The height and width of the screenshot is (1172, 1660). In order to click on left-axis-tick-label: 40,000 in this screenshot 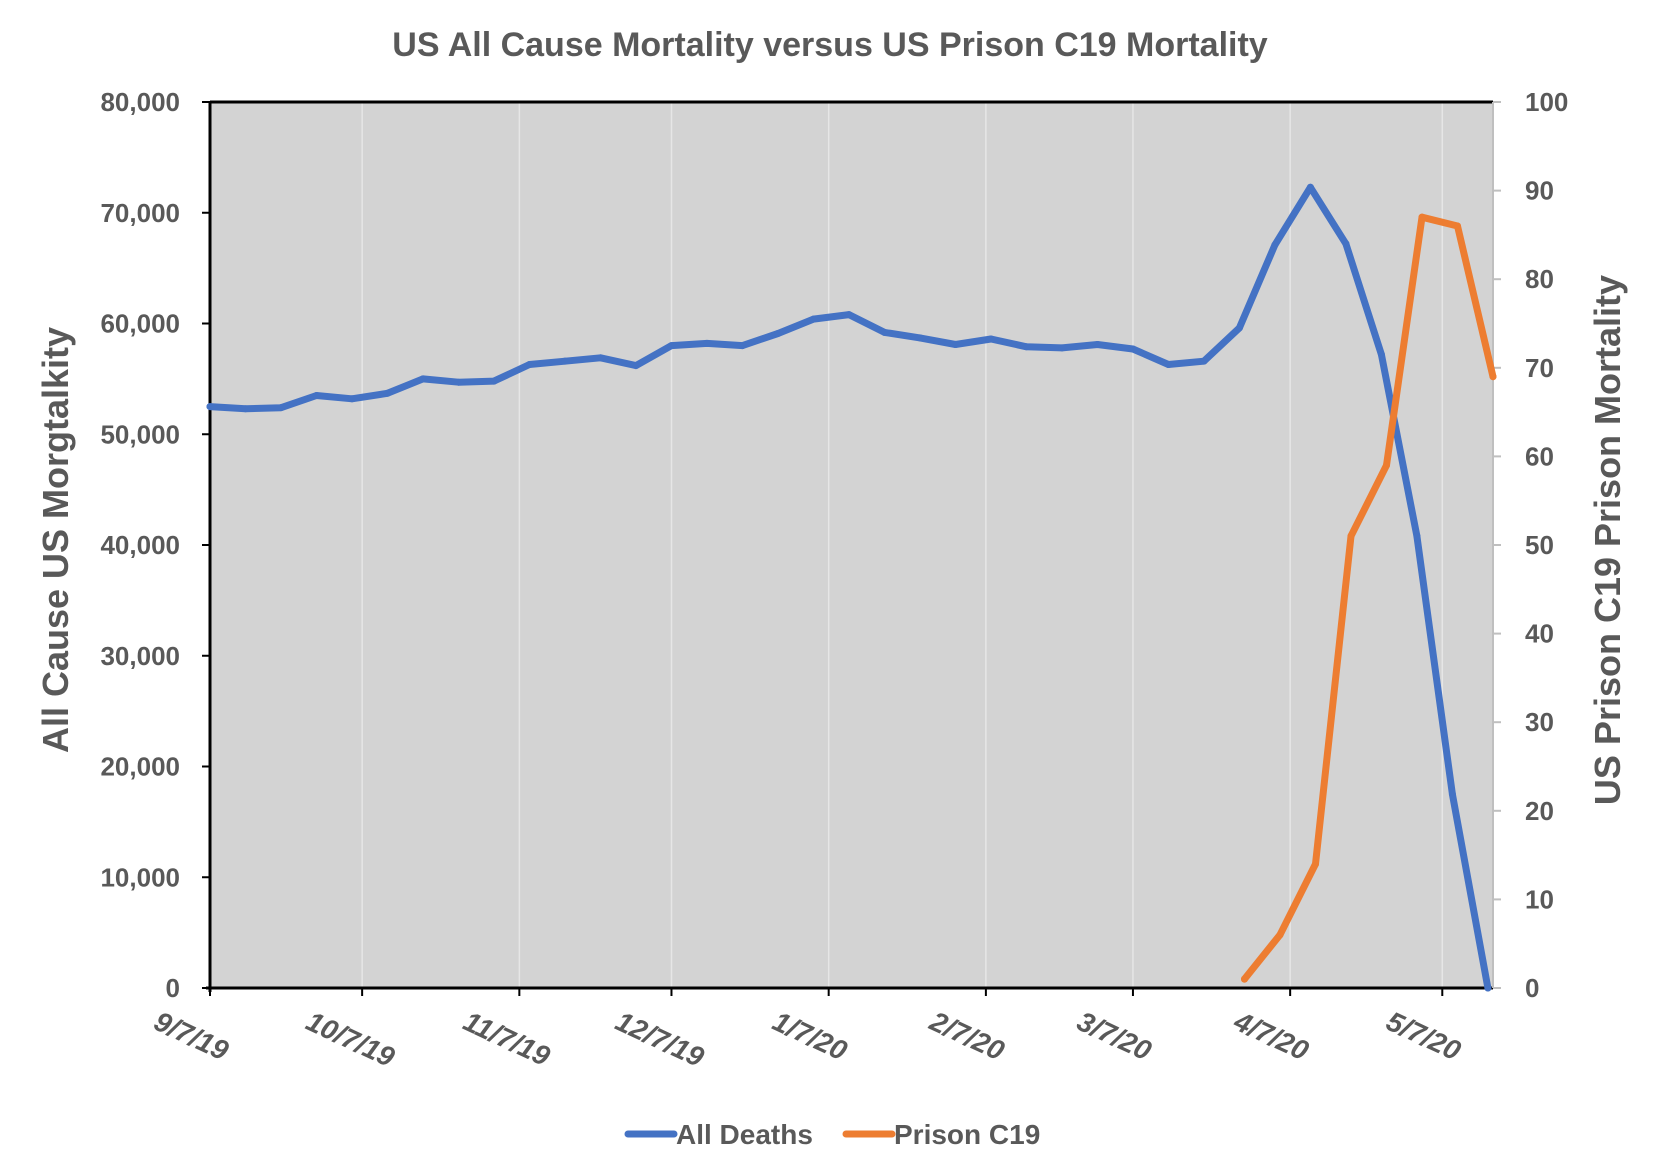, I will do `click(140, 545)`.